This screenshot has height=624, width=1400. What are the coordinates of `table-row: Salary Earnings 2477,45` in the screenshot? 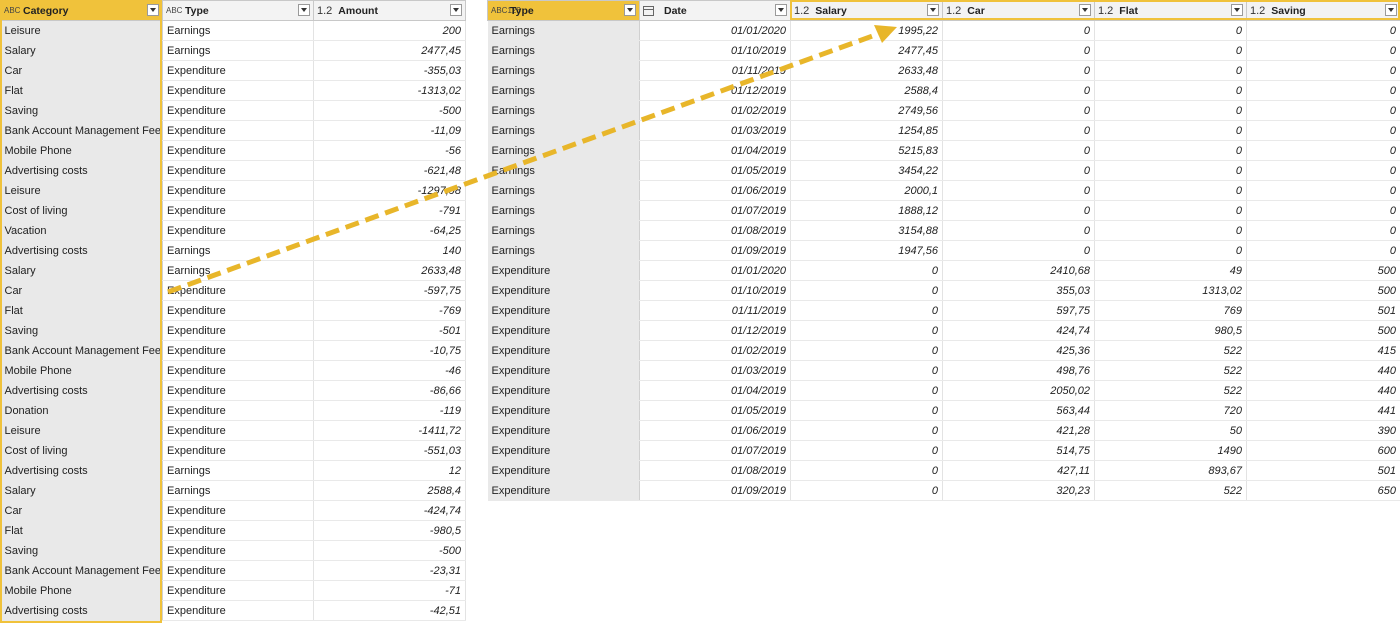 It's located at (233, 50).